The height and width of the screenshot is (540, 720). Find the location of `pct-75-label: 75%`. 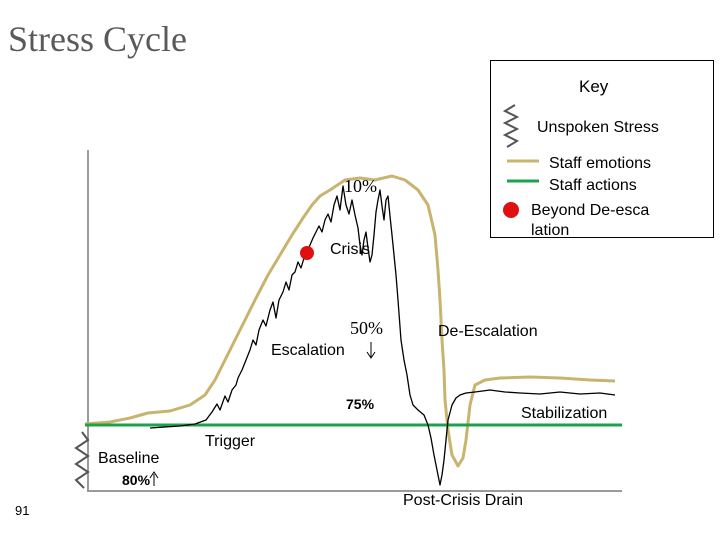

pct-75-label: 75% is located at coordinates (360, 404).